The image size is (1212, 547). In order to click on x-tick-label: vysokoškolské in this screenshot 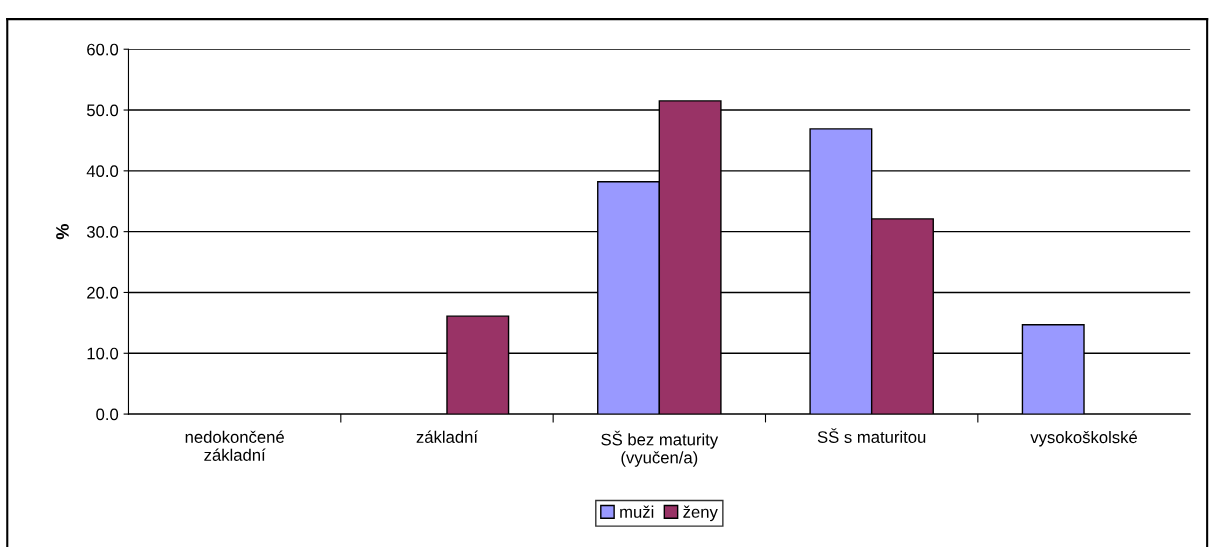, I will do `click(1083, 438)`.